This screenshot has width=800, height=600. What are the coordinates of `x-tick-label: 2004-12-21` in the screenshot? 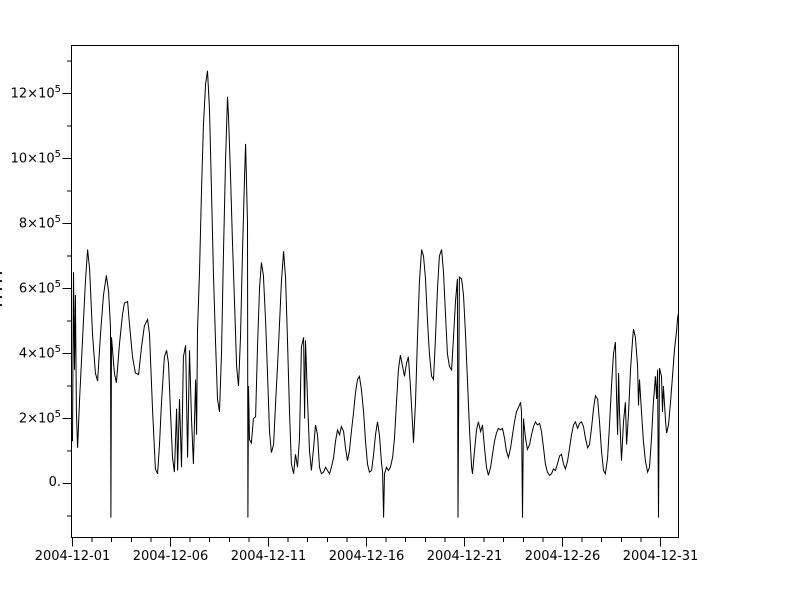 It's located at (464, 556).